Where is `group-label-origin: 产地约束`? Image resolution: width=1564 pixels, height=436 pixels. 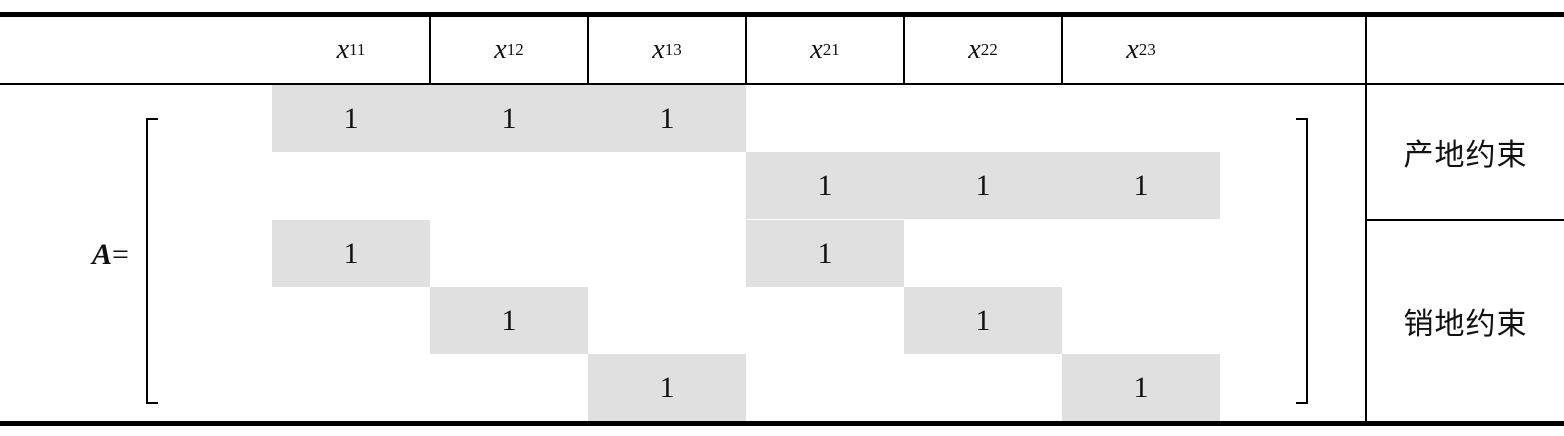
group-label-origin: 产地约束 is located at coordinates (1465, 155).